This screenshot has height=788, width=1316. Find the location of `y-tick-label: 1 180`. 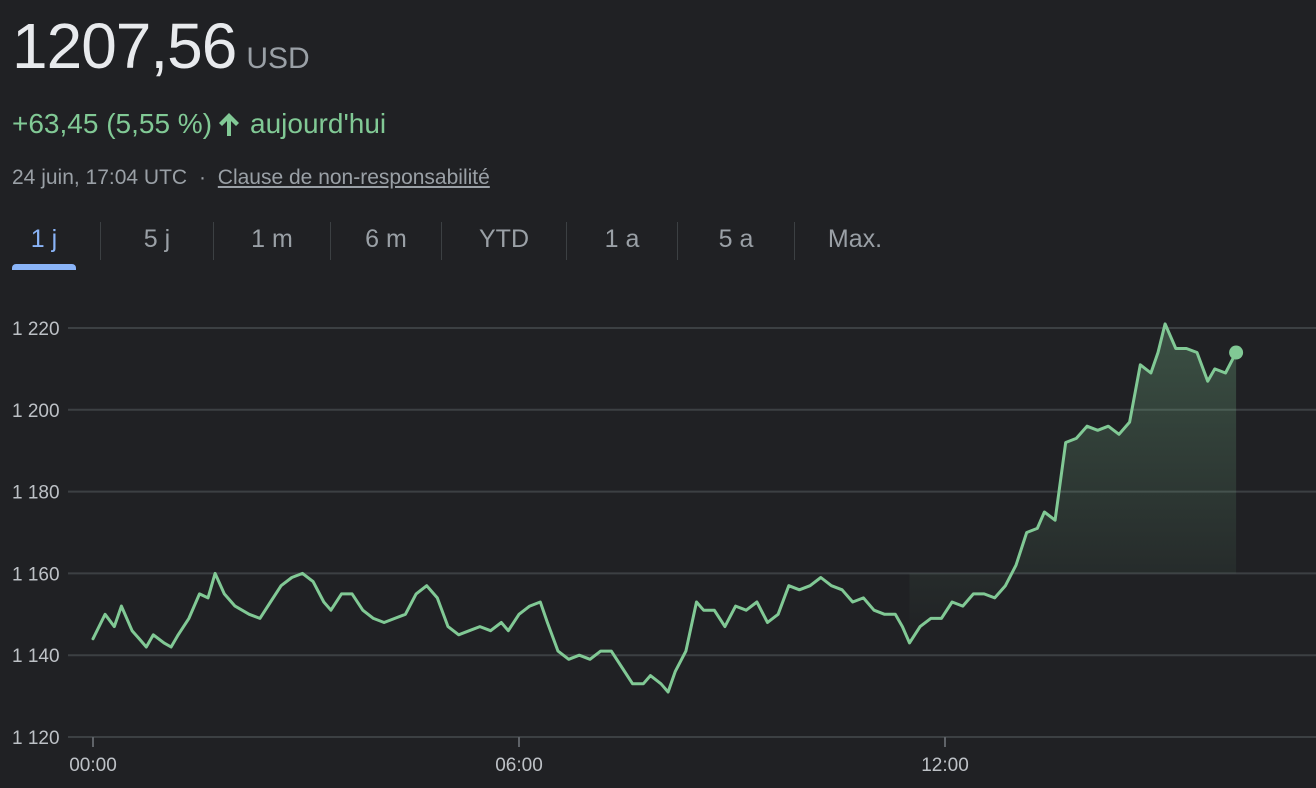

y-tick-label: 1 180 is located at coordinates (36, 493).